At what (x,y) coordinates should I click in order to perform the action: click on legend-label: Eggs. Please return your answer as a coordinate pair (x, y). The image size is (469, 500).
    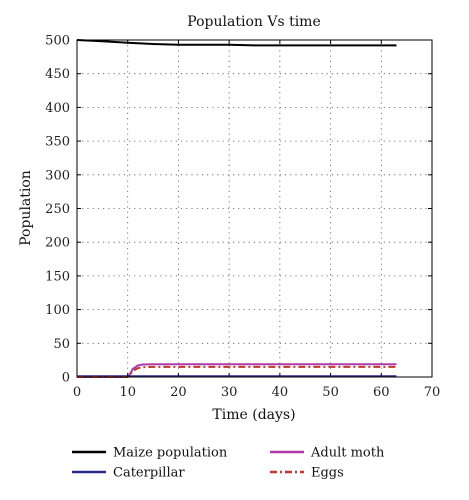
    Looking at the image, I should click on (327, 473).